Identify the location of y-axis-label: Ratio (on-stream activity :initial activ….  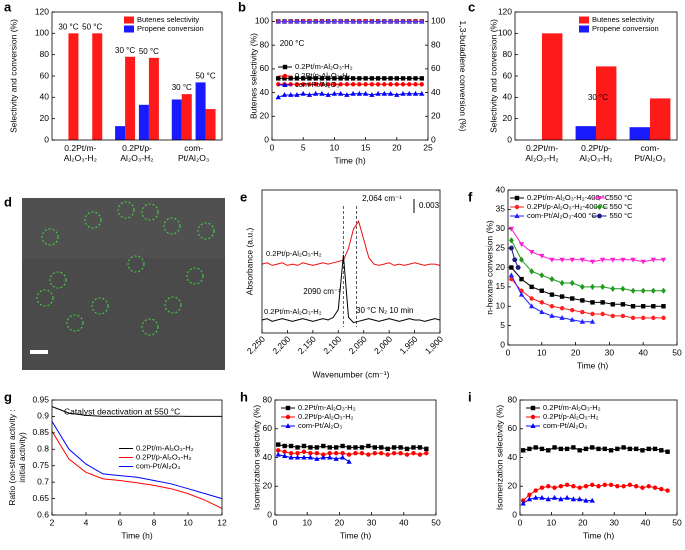
(17, 457).